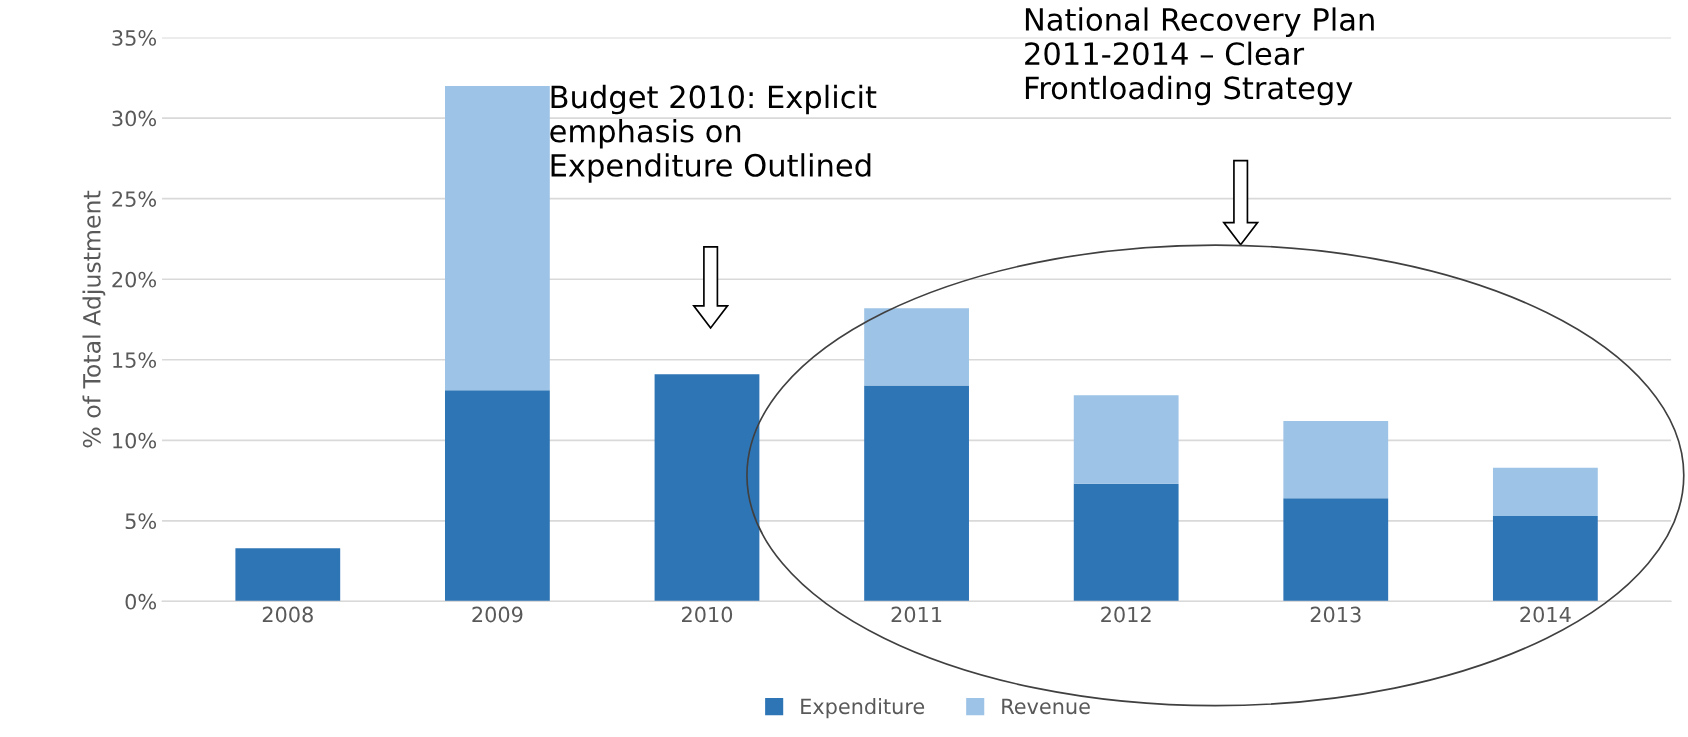 Image resolution: width=1688 pixels, height=737 pixels. What do you see at coordinates (287, 614) in the screenshot?
I see `x-tick-label: 2008` at bounding box center [287, 614].